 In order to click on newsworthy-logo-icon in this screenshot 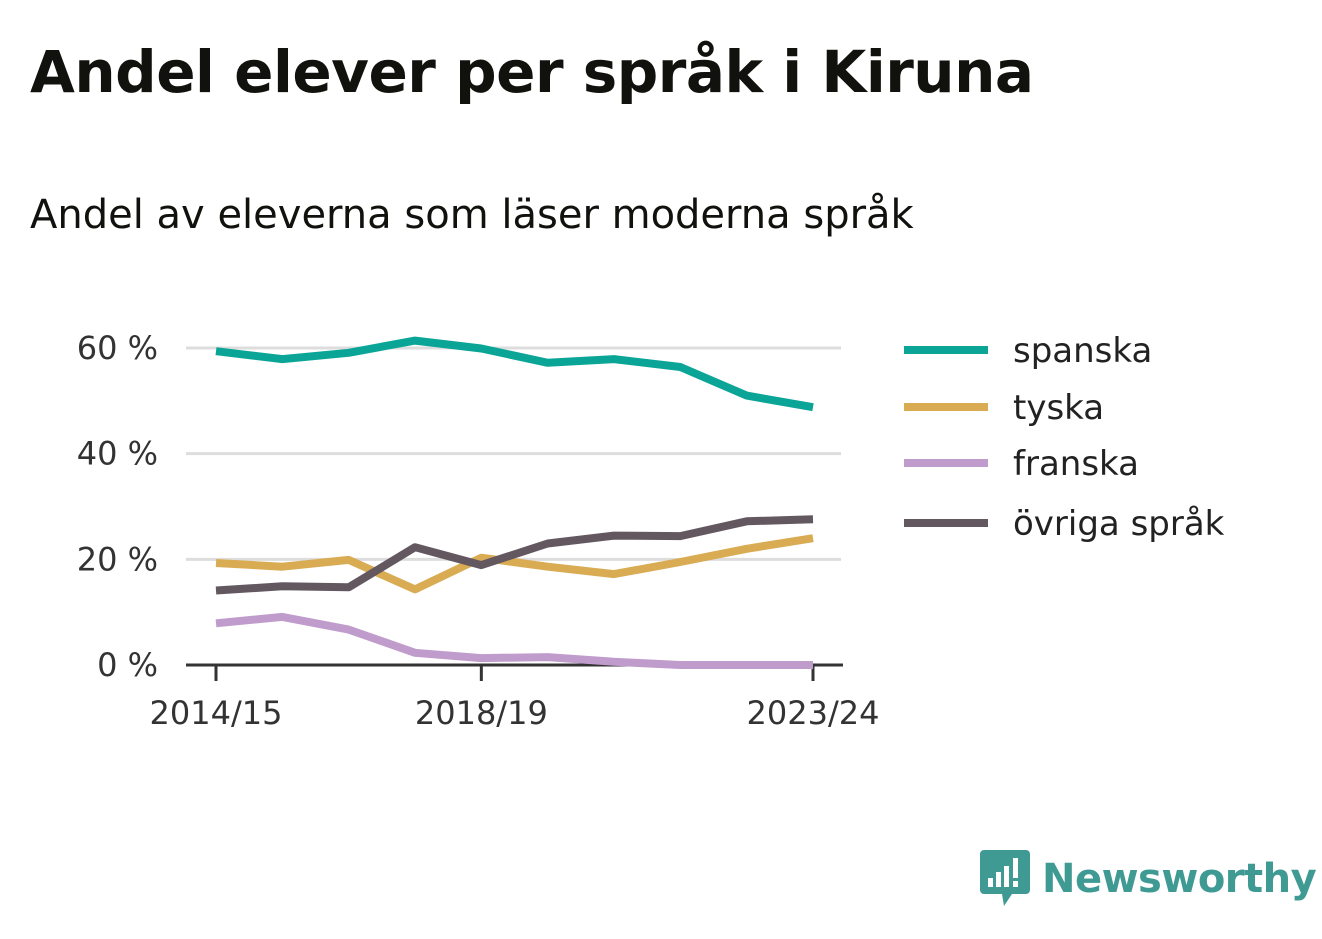, I will do `click(1005, 878)`.